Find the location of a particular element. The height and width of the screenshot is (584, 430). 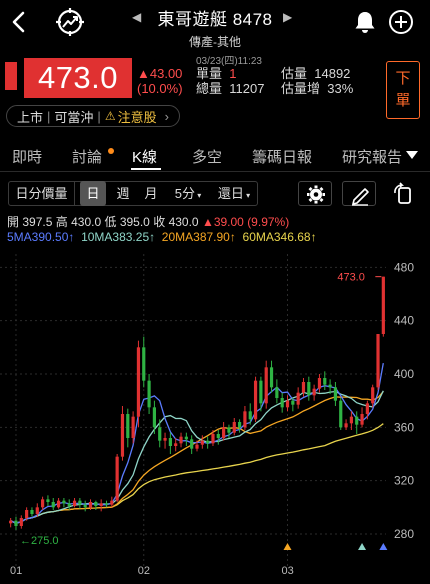

rotate-screen-icon is located at coordinates (402, 193).